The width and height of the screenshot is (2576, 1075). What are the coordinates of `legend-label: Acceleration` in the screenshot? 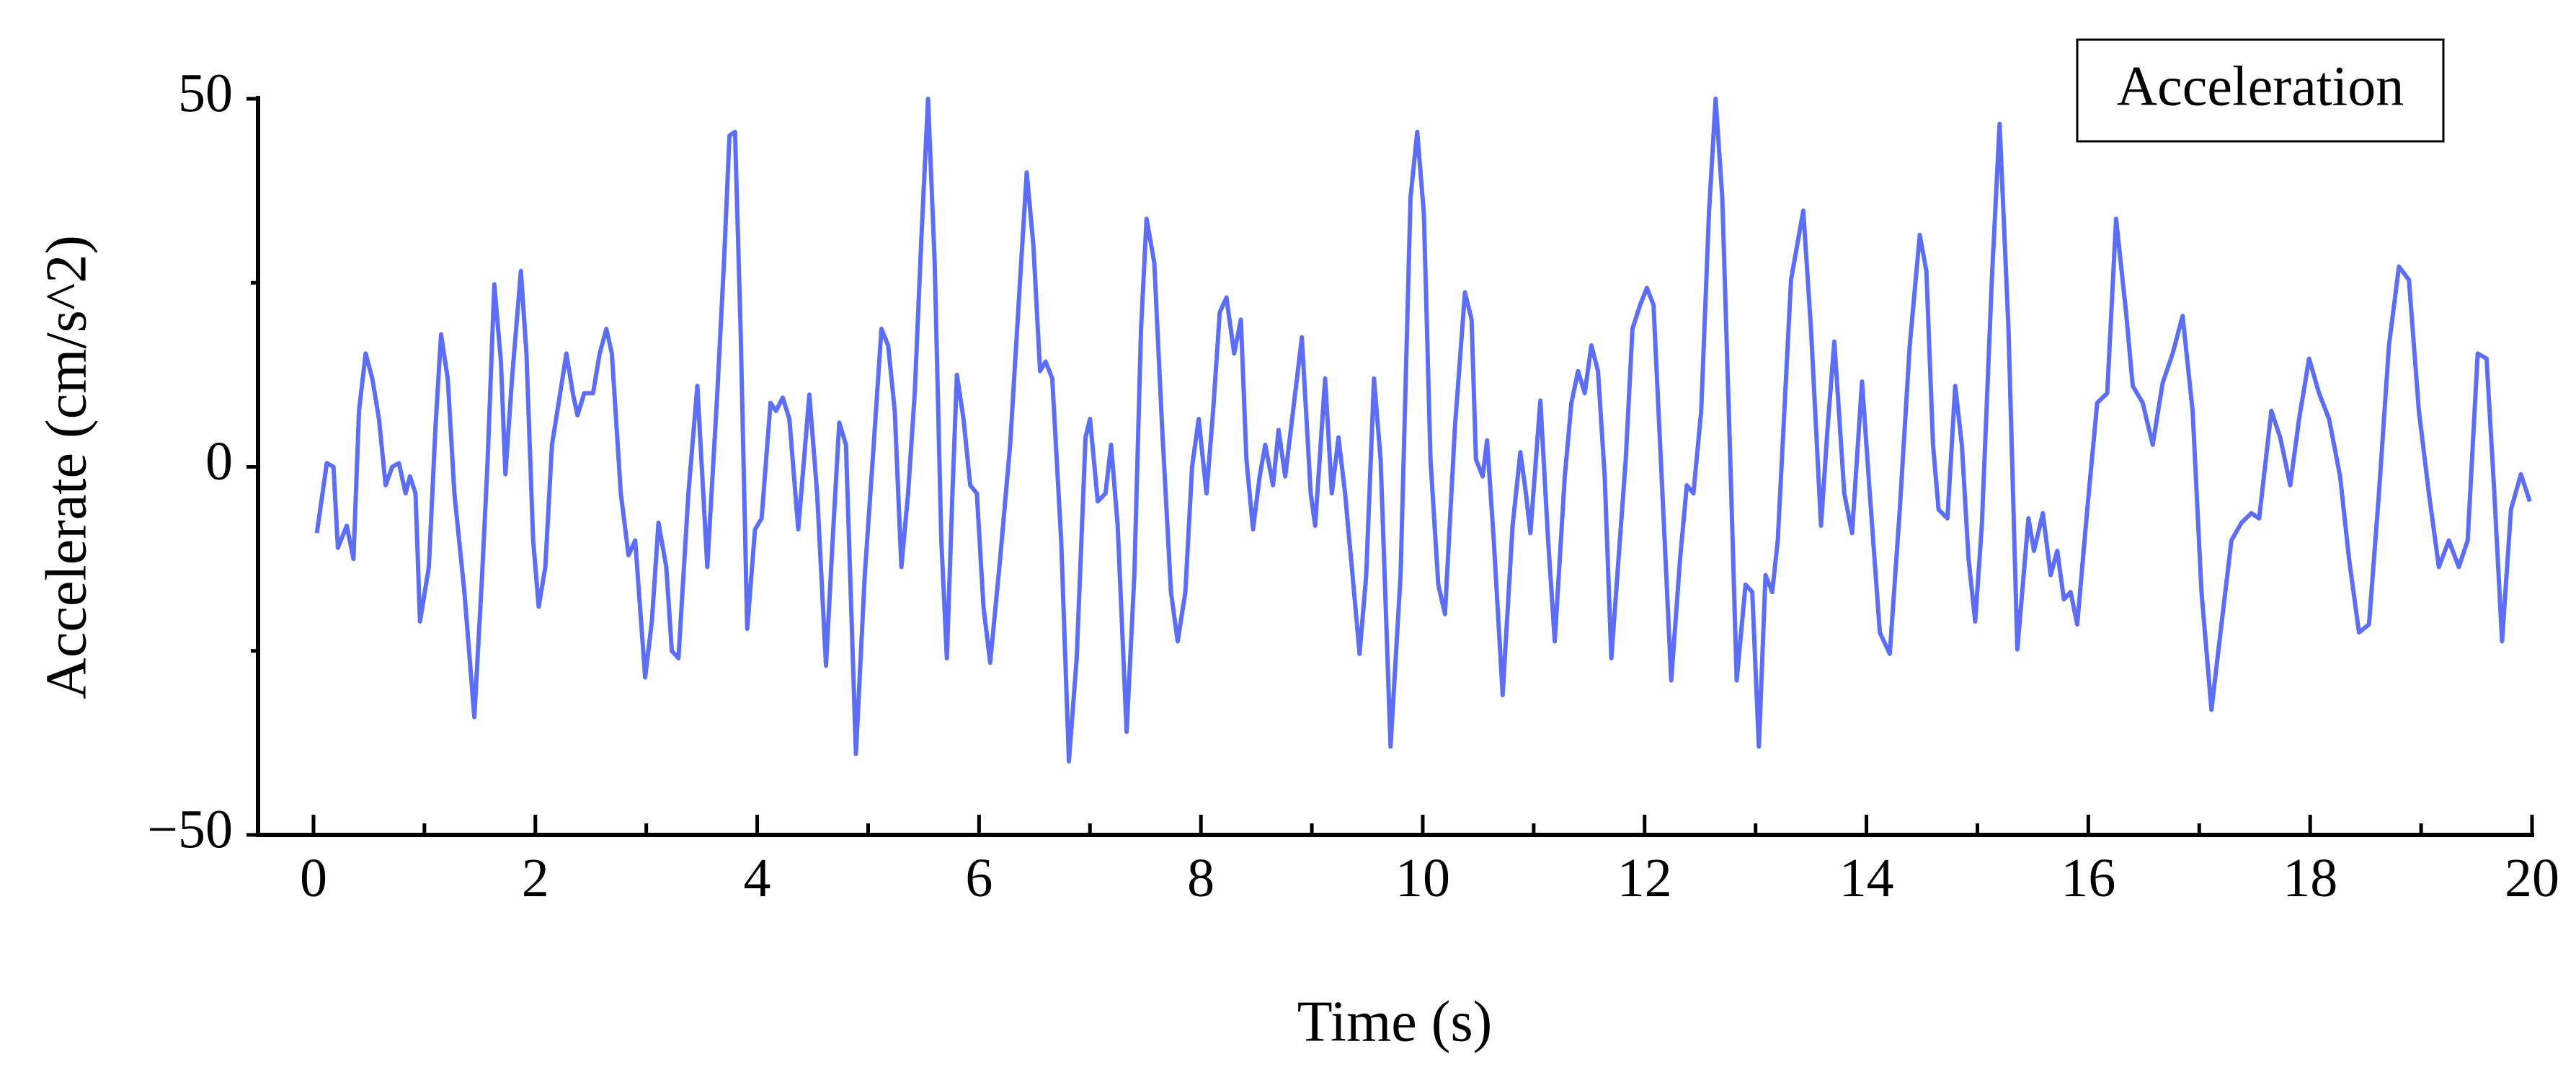 It's located at (2260, 85).